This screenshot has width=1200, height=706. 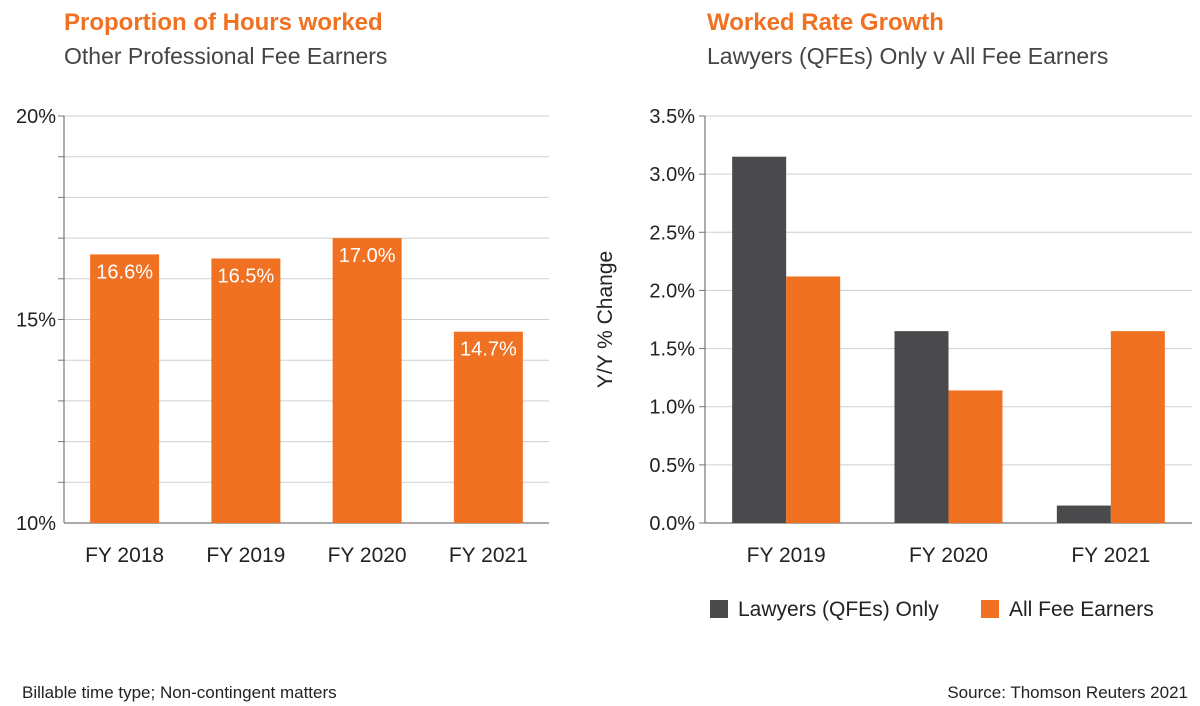 I want to click on legend-label-lawyers: Lawyers (QFEs) Only, so click(x=838, y=609).